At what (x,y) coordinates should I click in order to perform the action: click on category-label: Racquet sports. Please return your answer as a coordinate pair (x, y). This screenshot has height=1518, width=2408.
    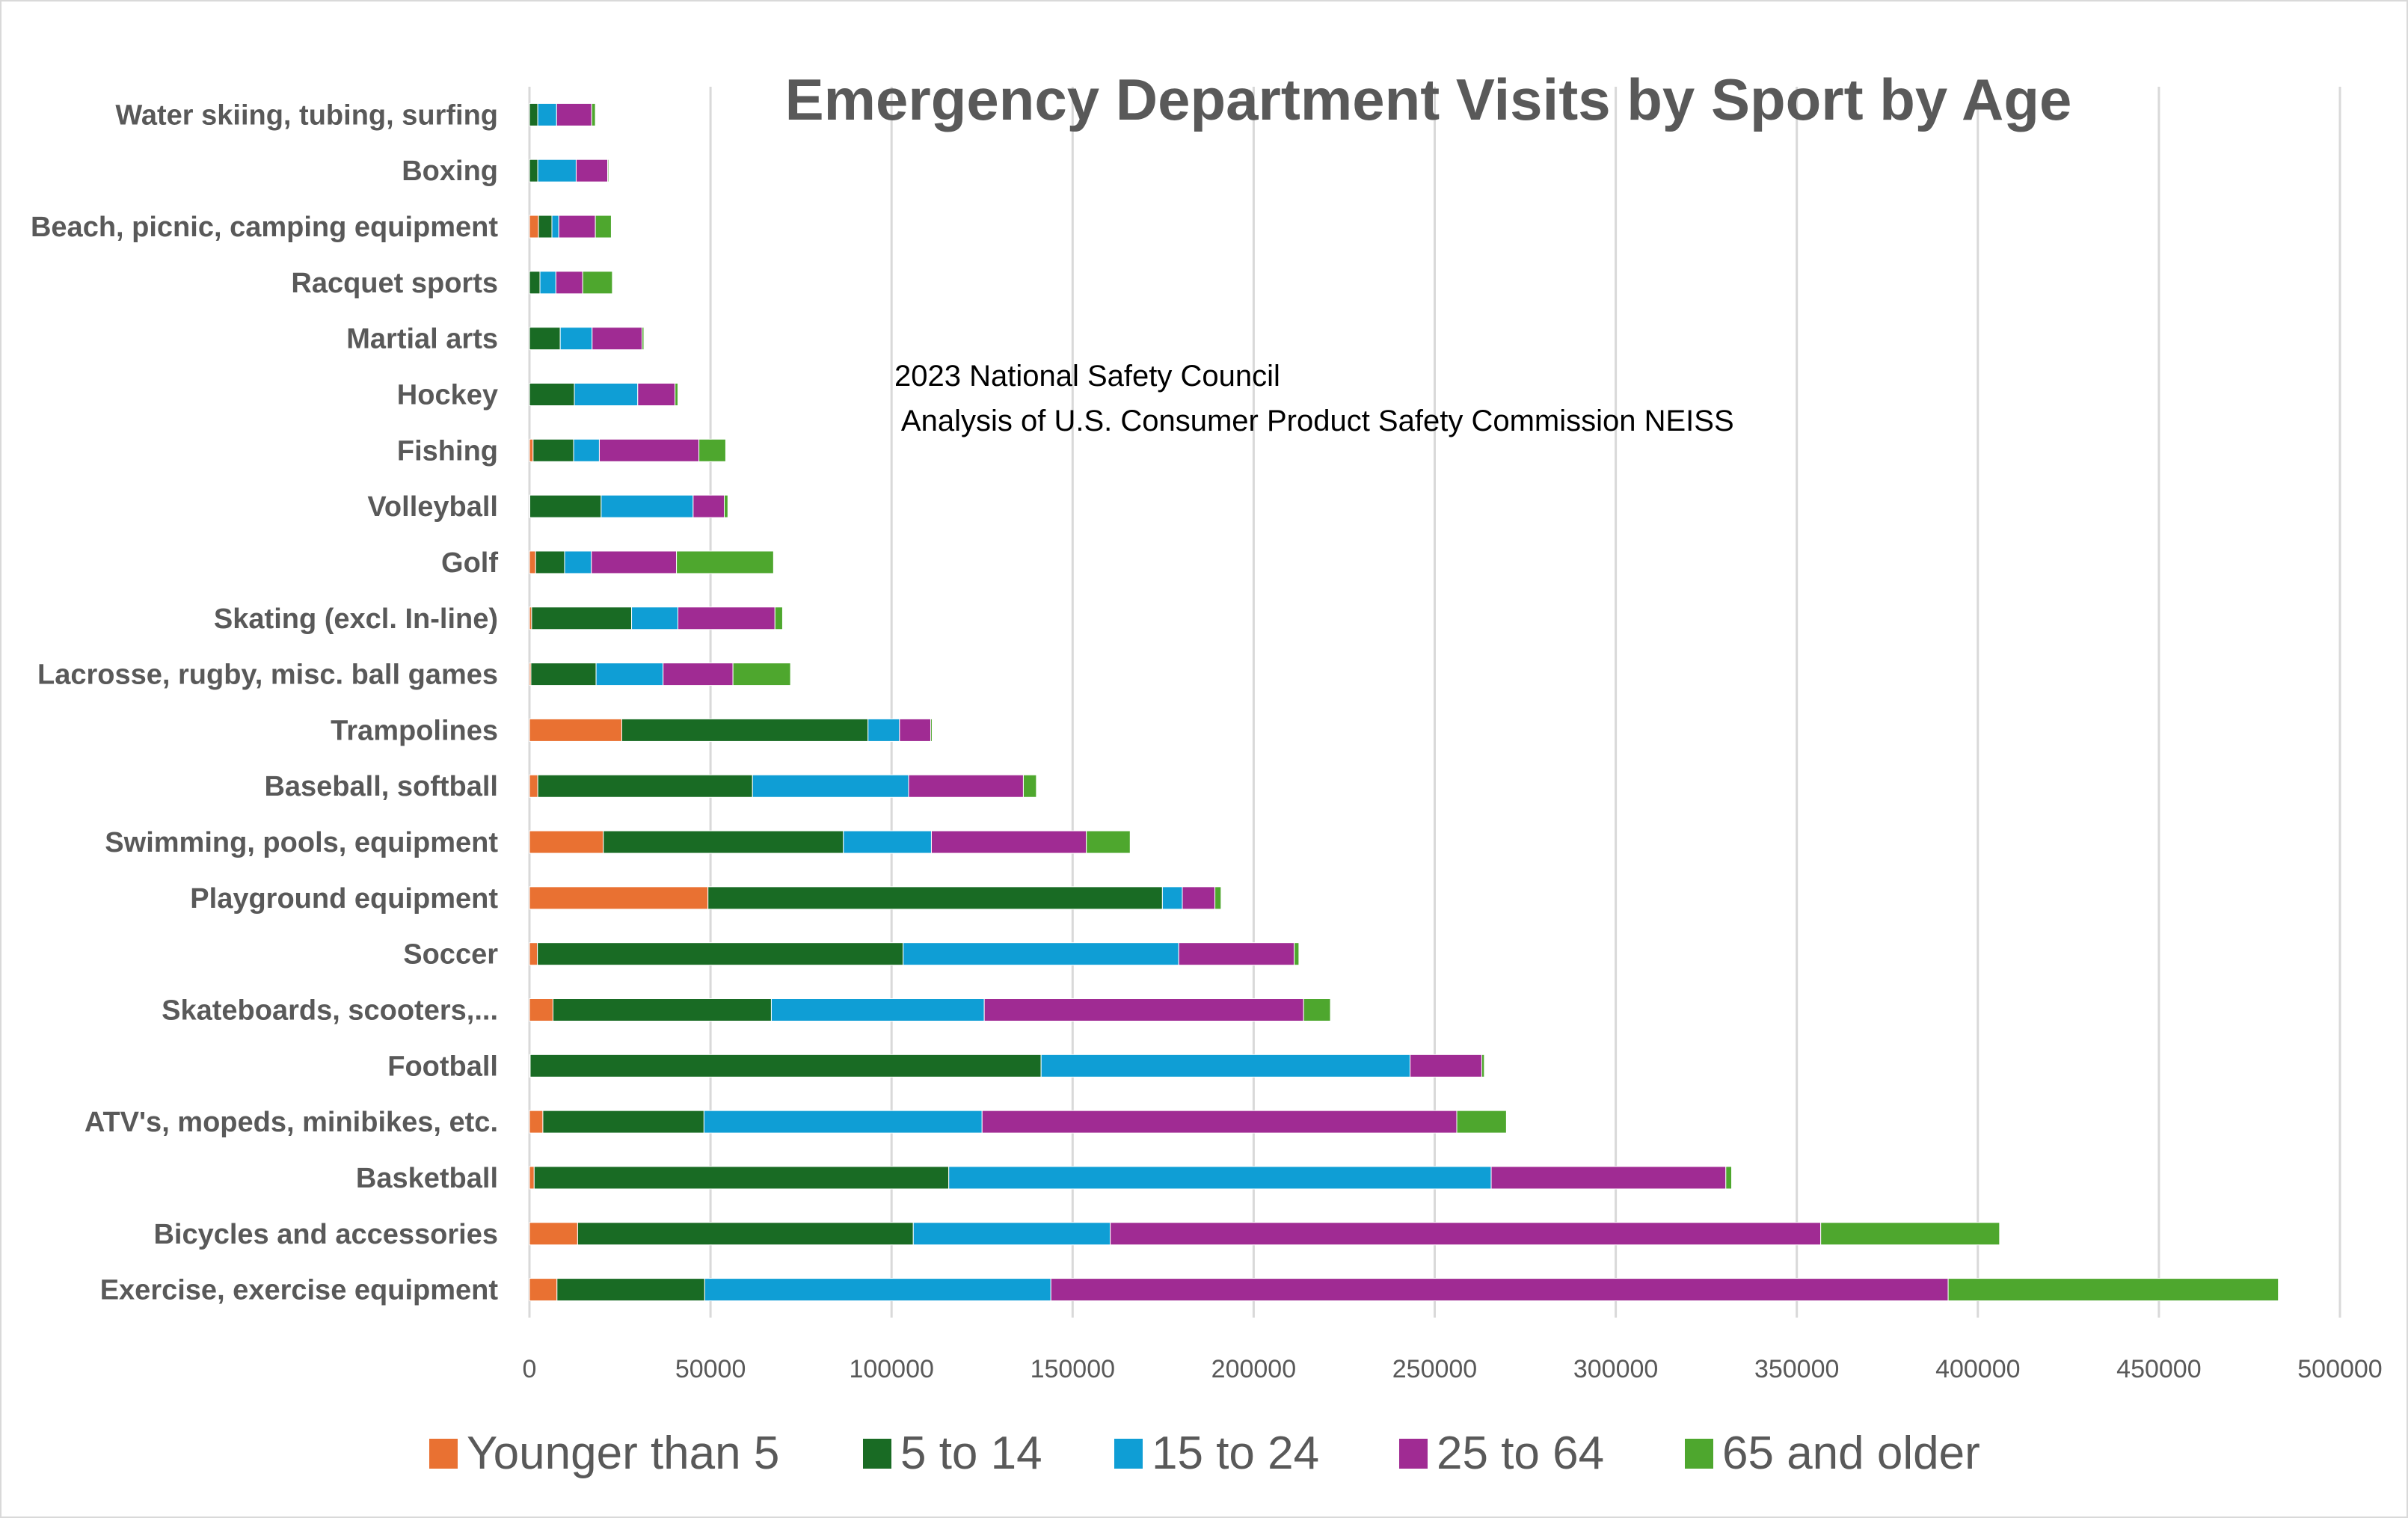
    Looking at the image, I should click on (394, 283).